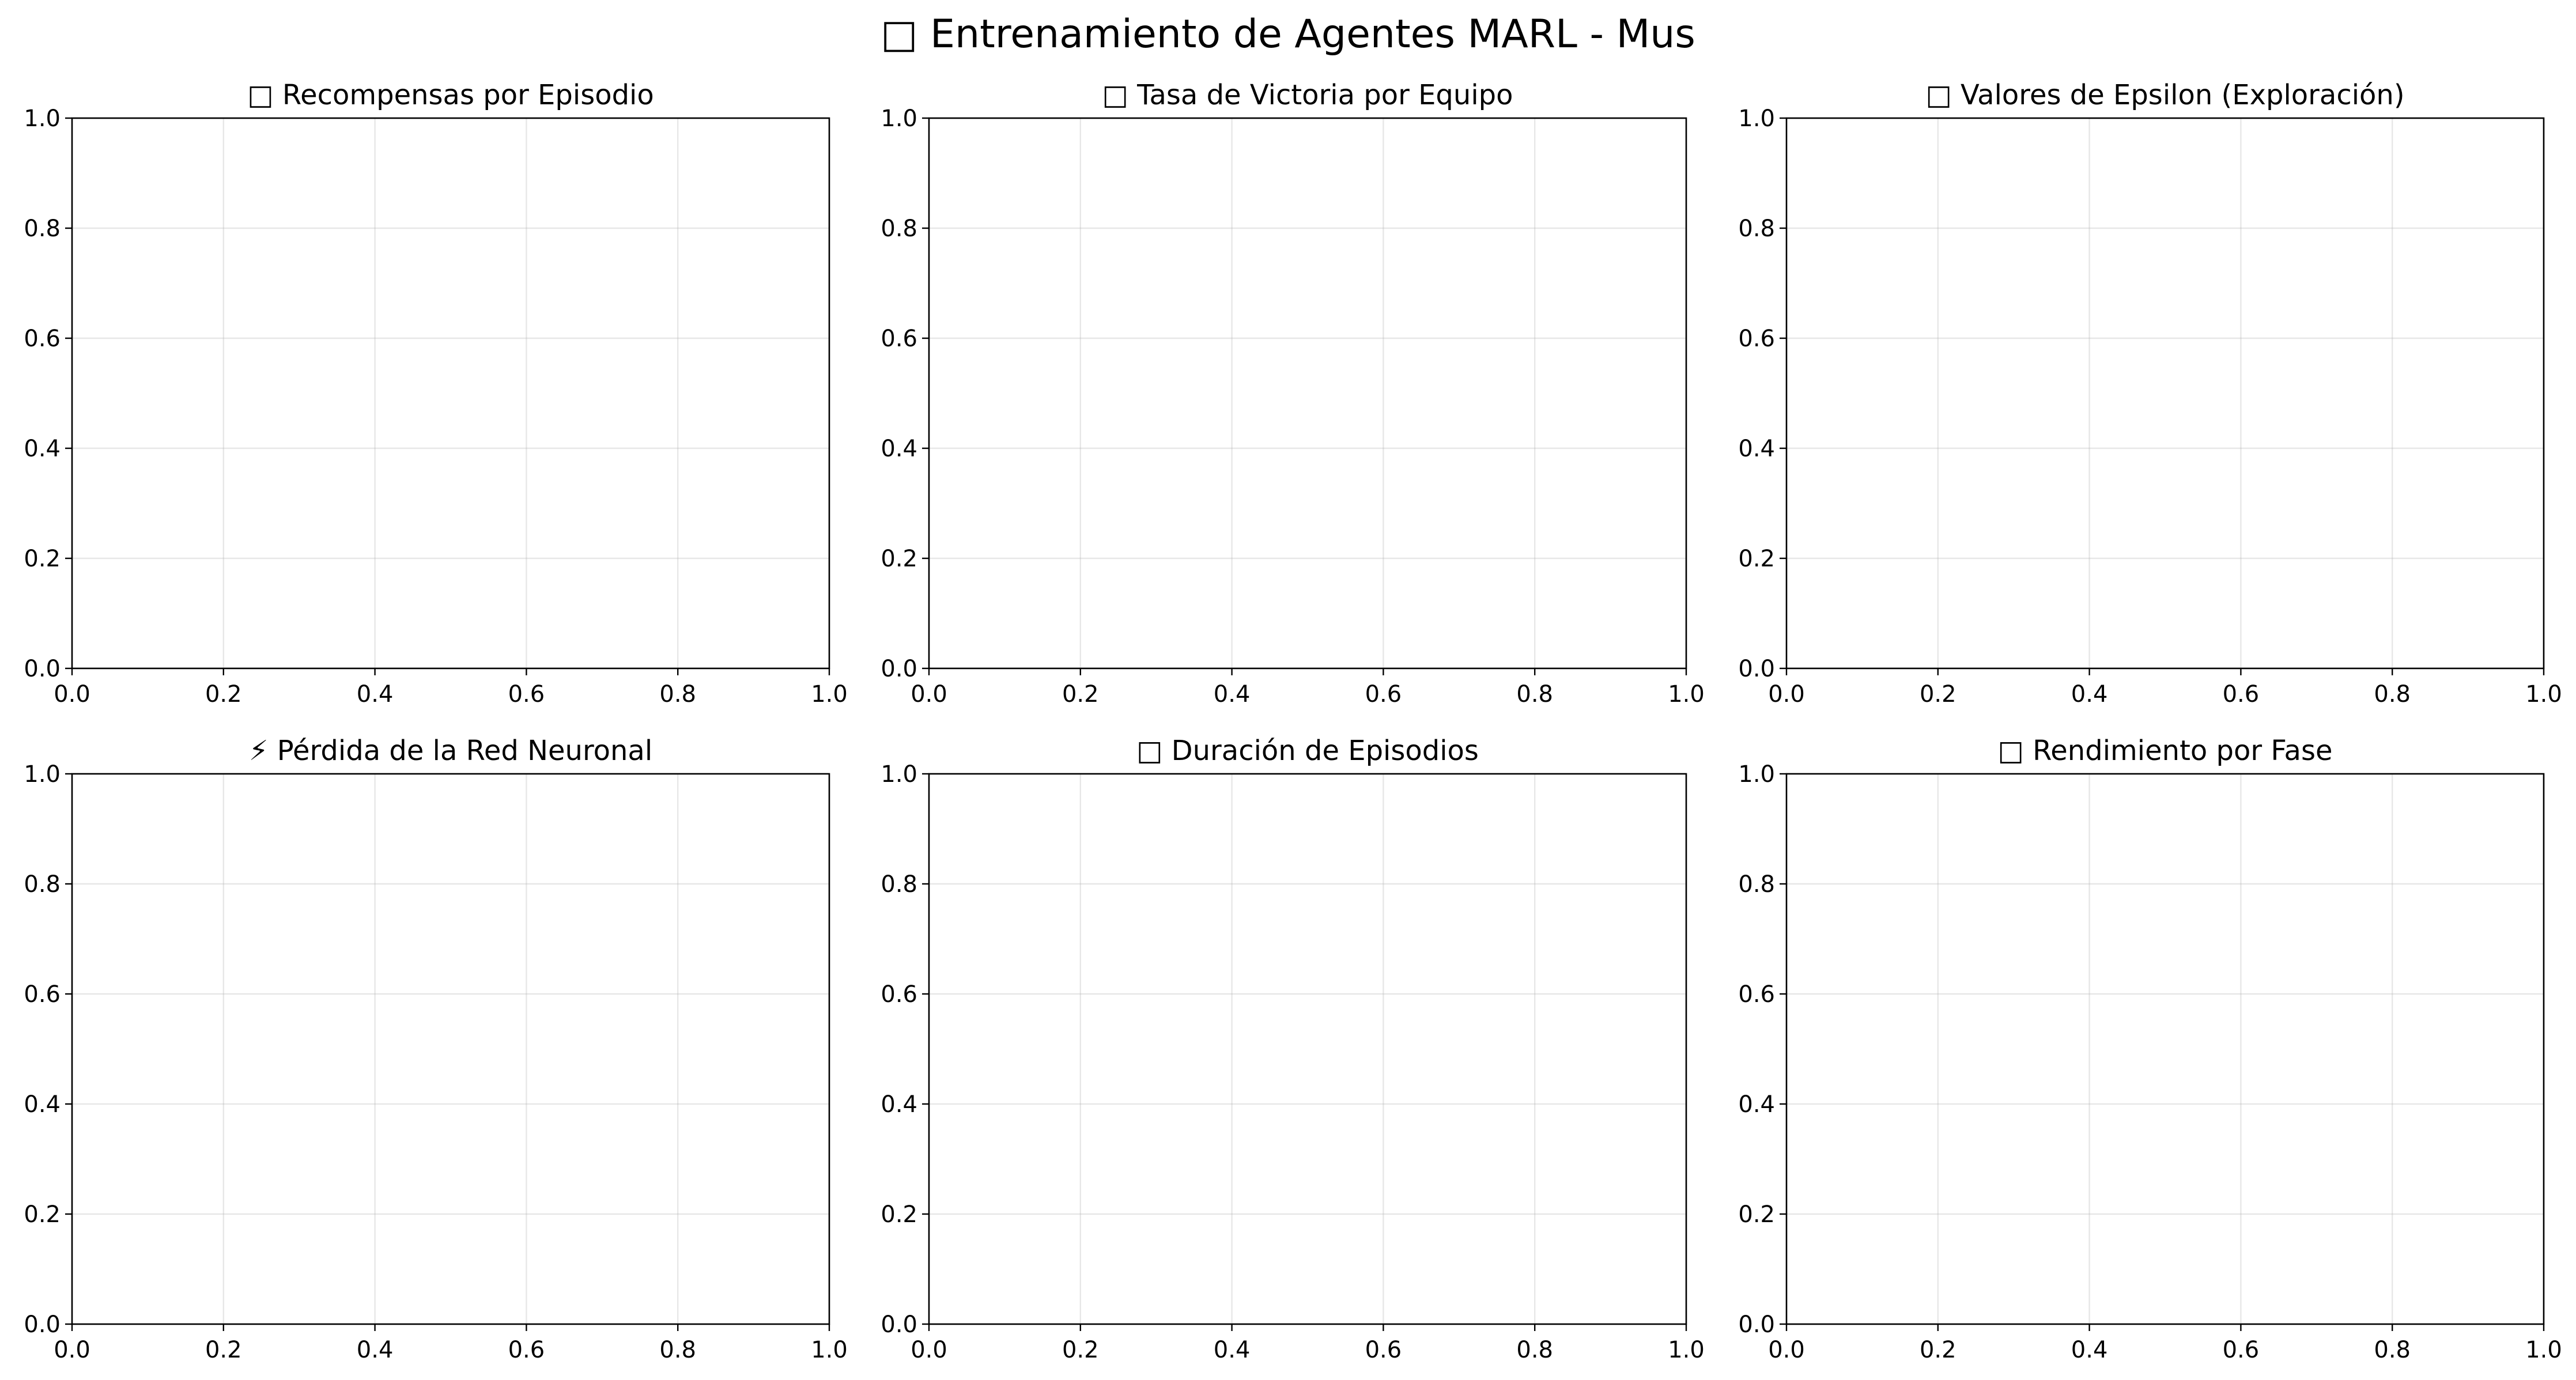 The width and height of the screenshot is (2576, 1380). Describe the element at coordinates (450, 751) in the screenshot. I see `subplot-title: ⚡ Pérdida de la Red Neuronal` at that location.